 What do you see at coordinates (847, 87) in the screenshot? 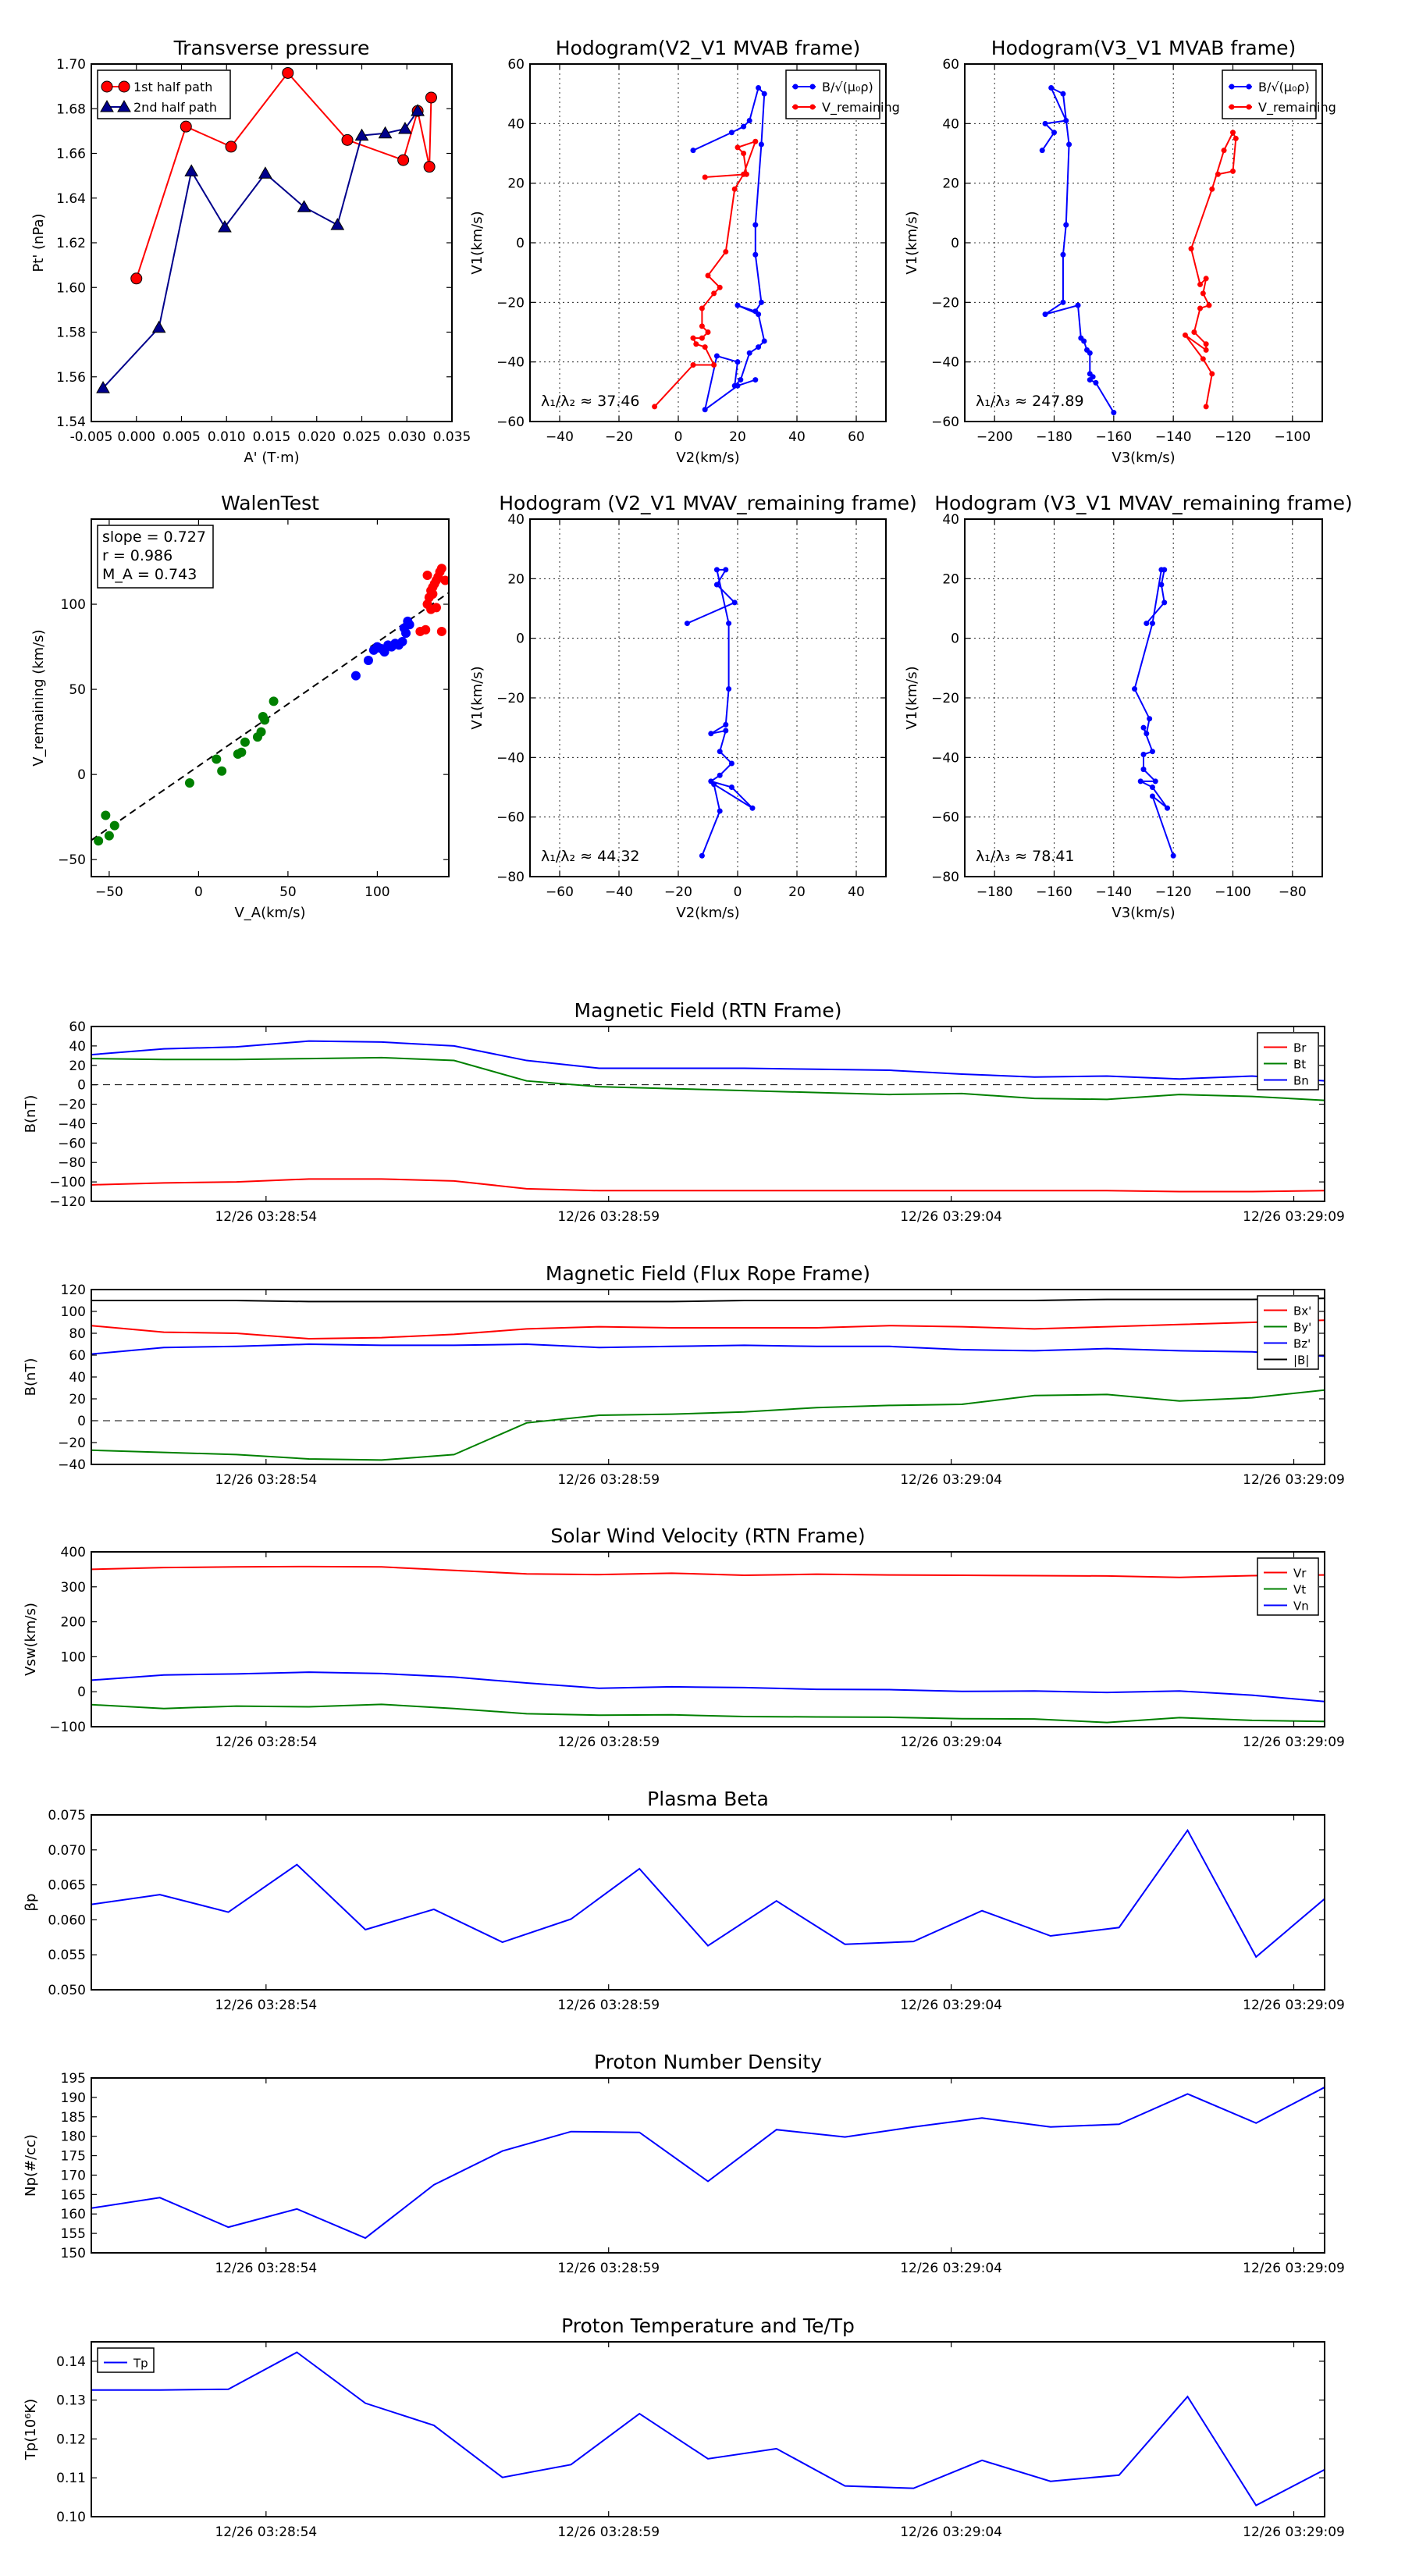
I see `legend-label: B/√(μ₀ρ)` at bounding box center [847, 87].